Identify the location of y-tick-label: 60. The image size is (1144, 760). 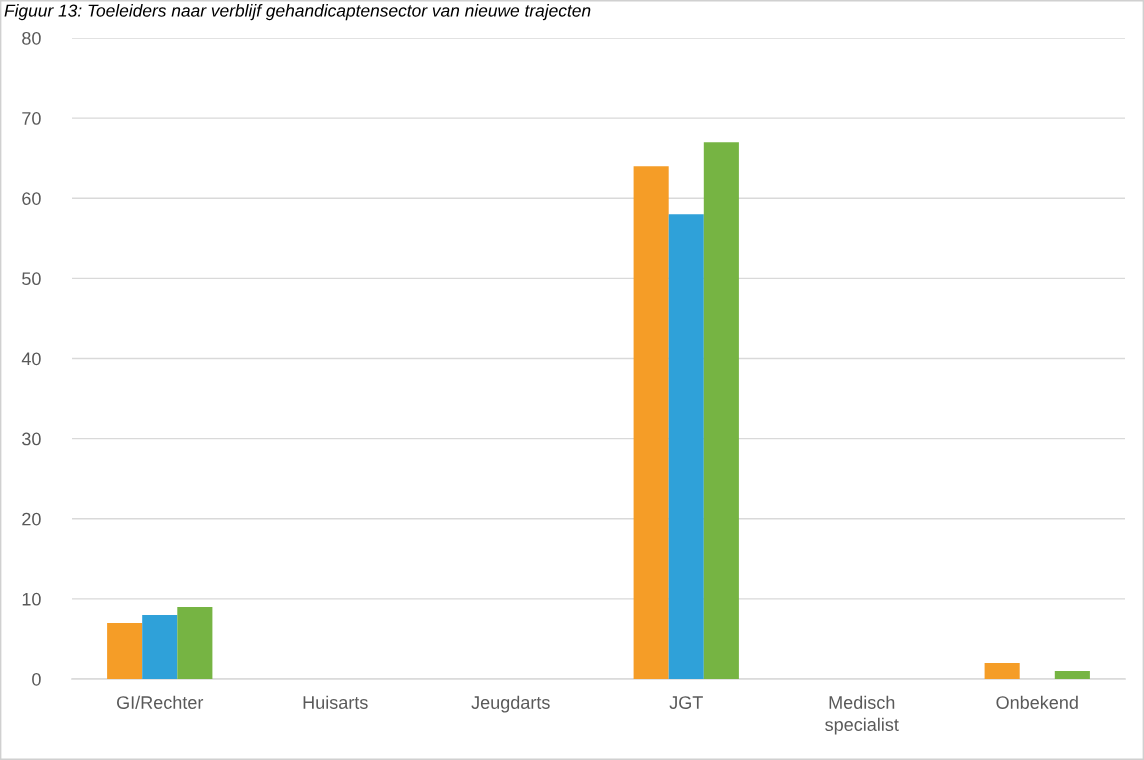
(31, 198).